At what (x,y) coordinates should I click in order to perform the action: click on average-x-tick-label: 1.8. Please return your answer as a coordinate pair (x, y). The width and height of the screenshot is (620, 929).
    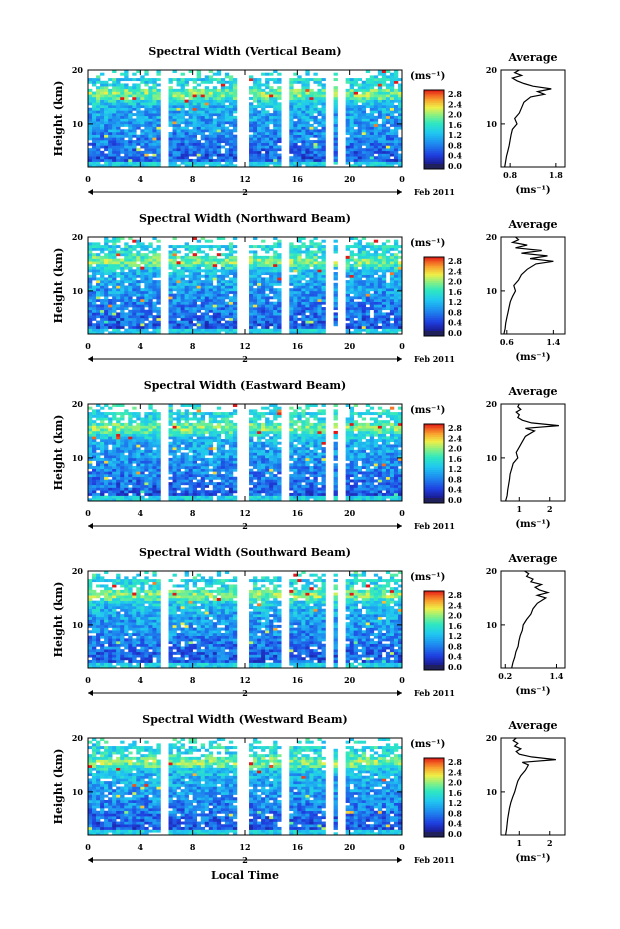
    Looking at the image, I should click on (556, 175).